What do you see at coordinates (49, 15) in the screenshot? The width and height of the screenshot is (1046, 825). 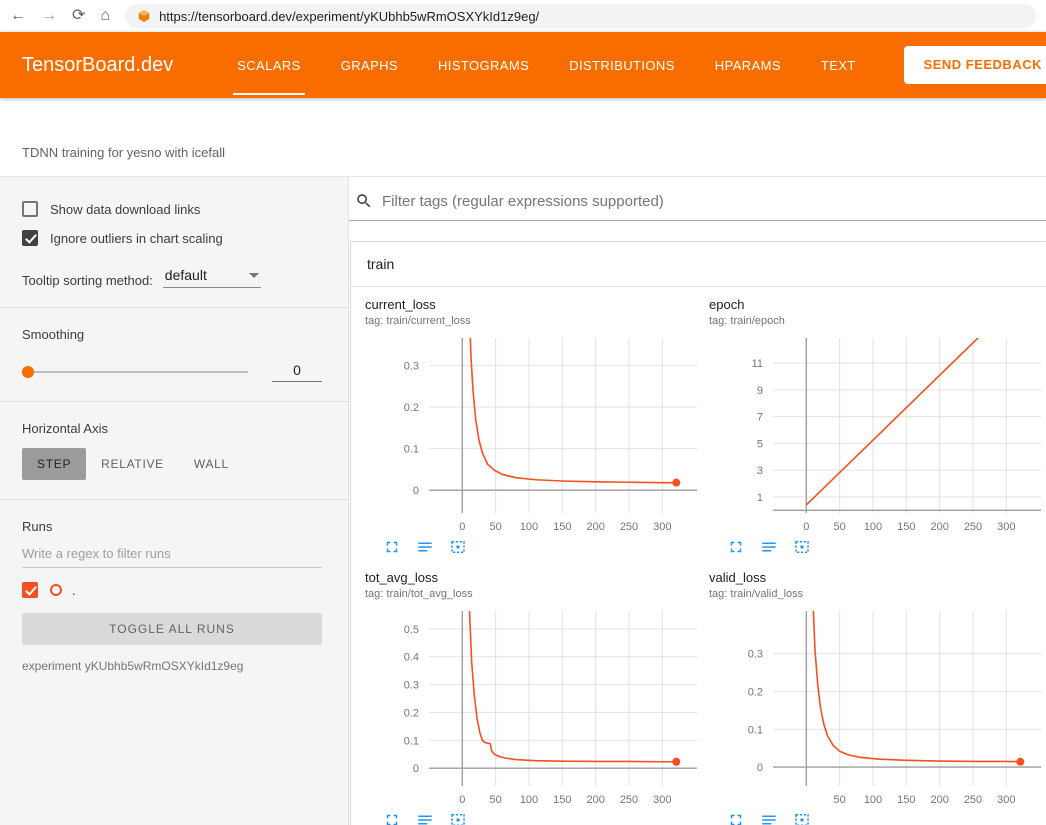 I see `forward-icon: →` at bounding box center [49, 15].